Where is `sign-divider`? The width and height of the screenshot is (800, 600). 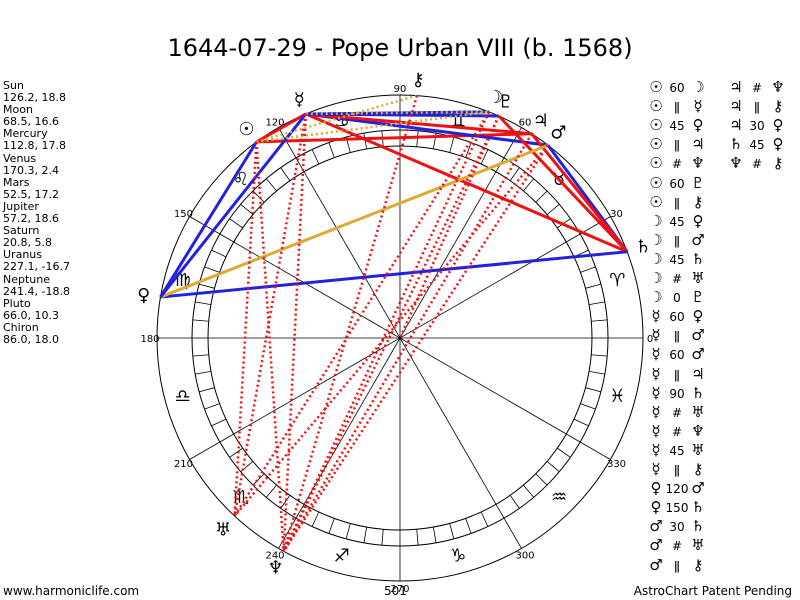
sign-divider is located at coordinates (595, 450).